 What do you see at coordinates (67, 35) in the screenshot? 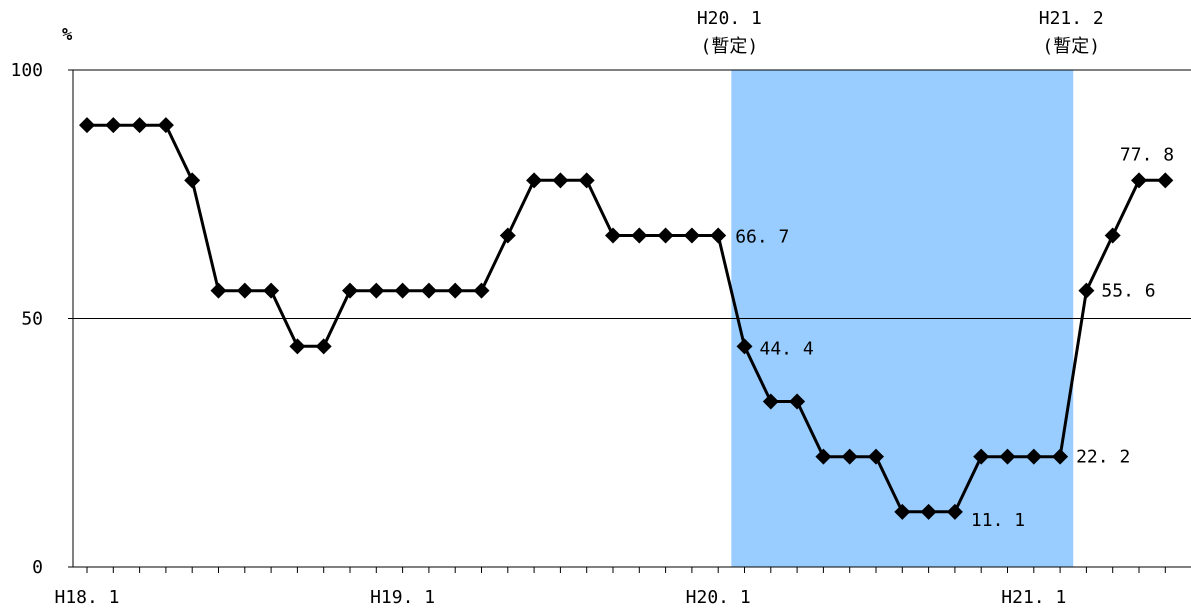
I see `y-axis-unit: %` at bounding box center [67, 35].